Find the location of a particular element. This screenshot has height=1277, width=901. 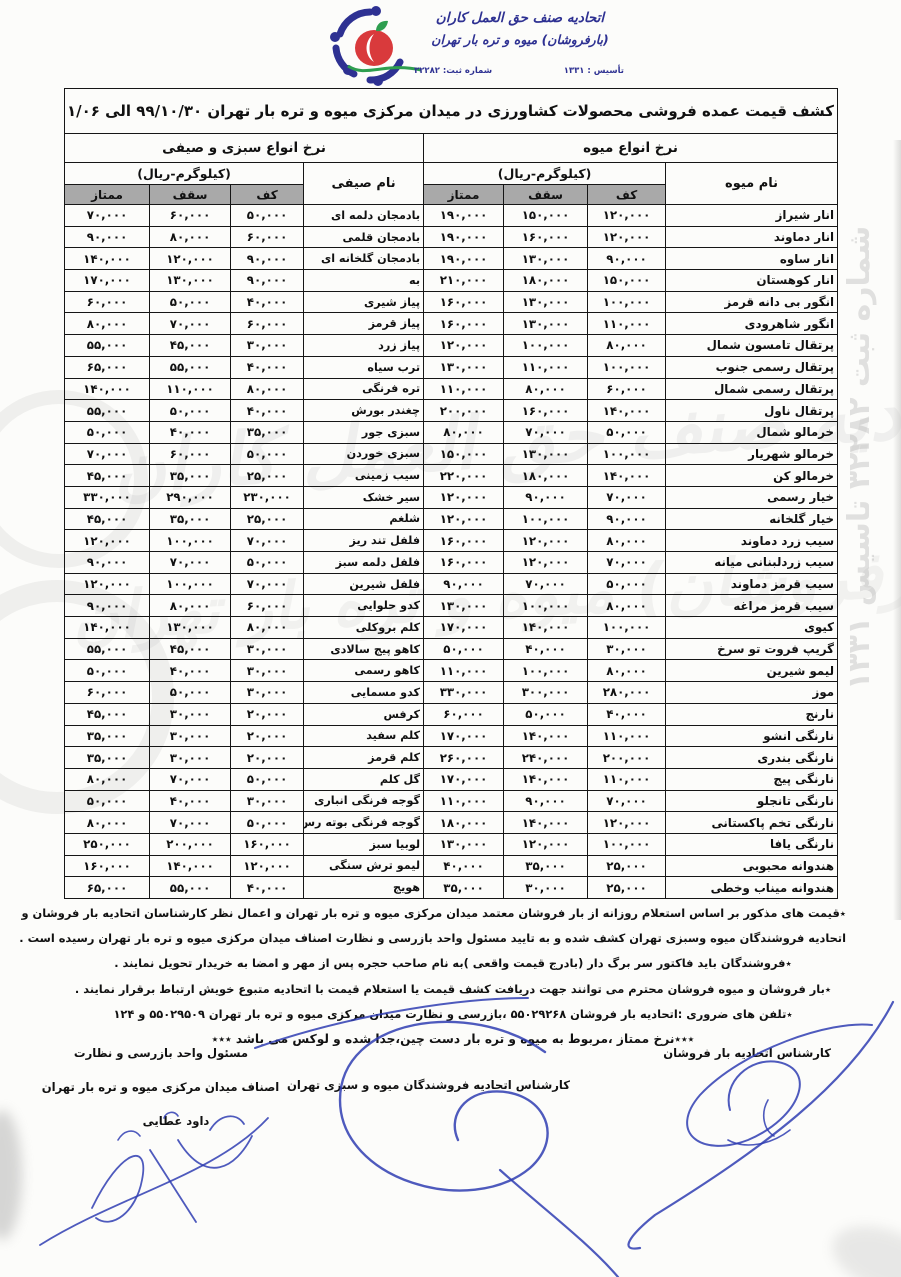

veg-ceiling-cell: ۱۰۰,۰۰۰ is located at coordinates (190, 584).